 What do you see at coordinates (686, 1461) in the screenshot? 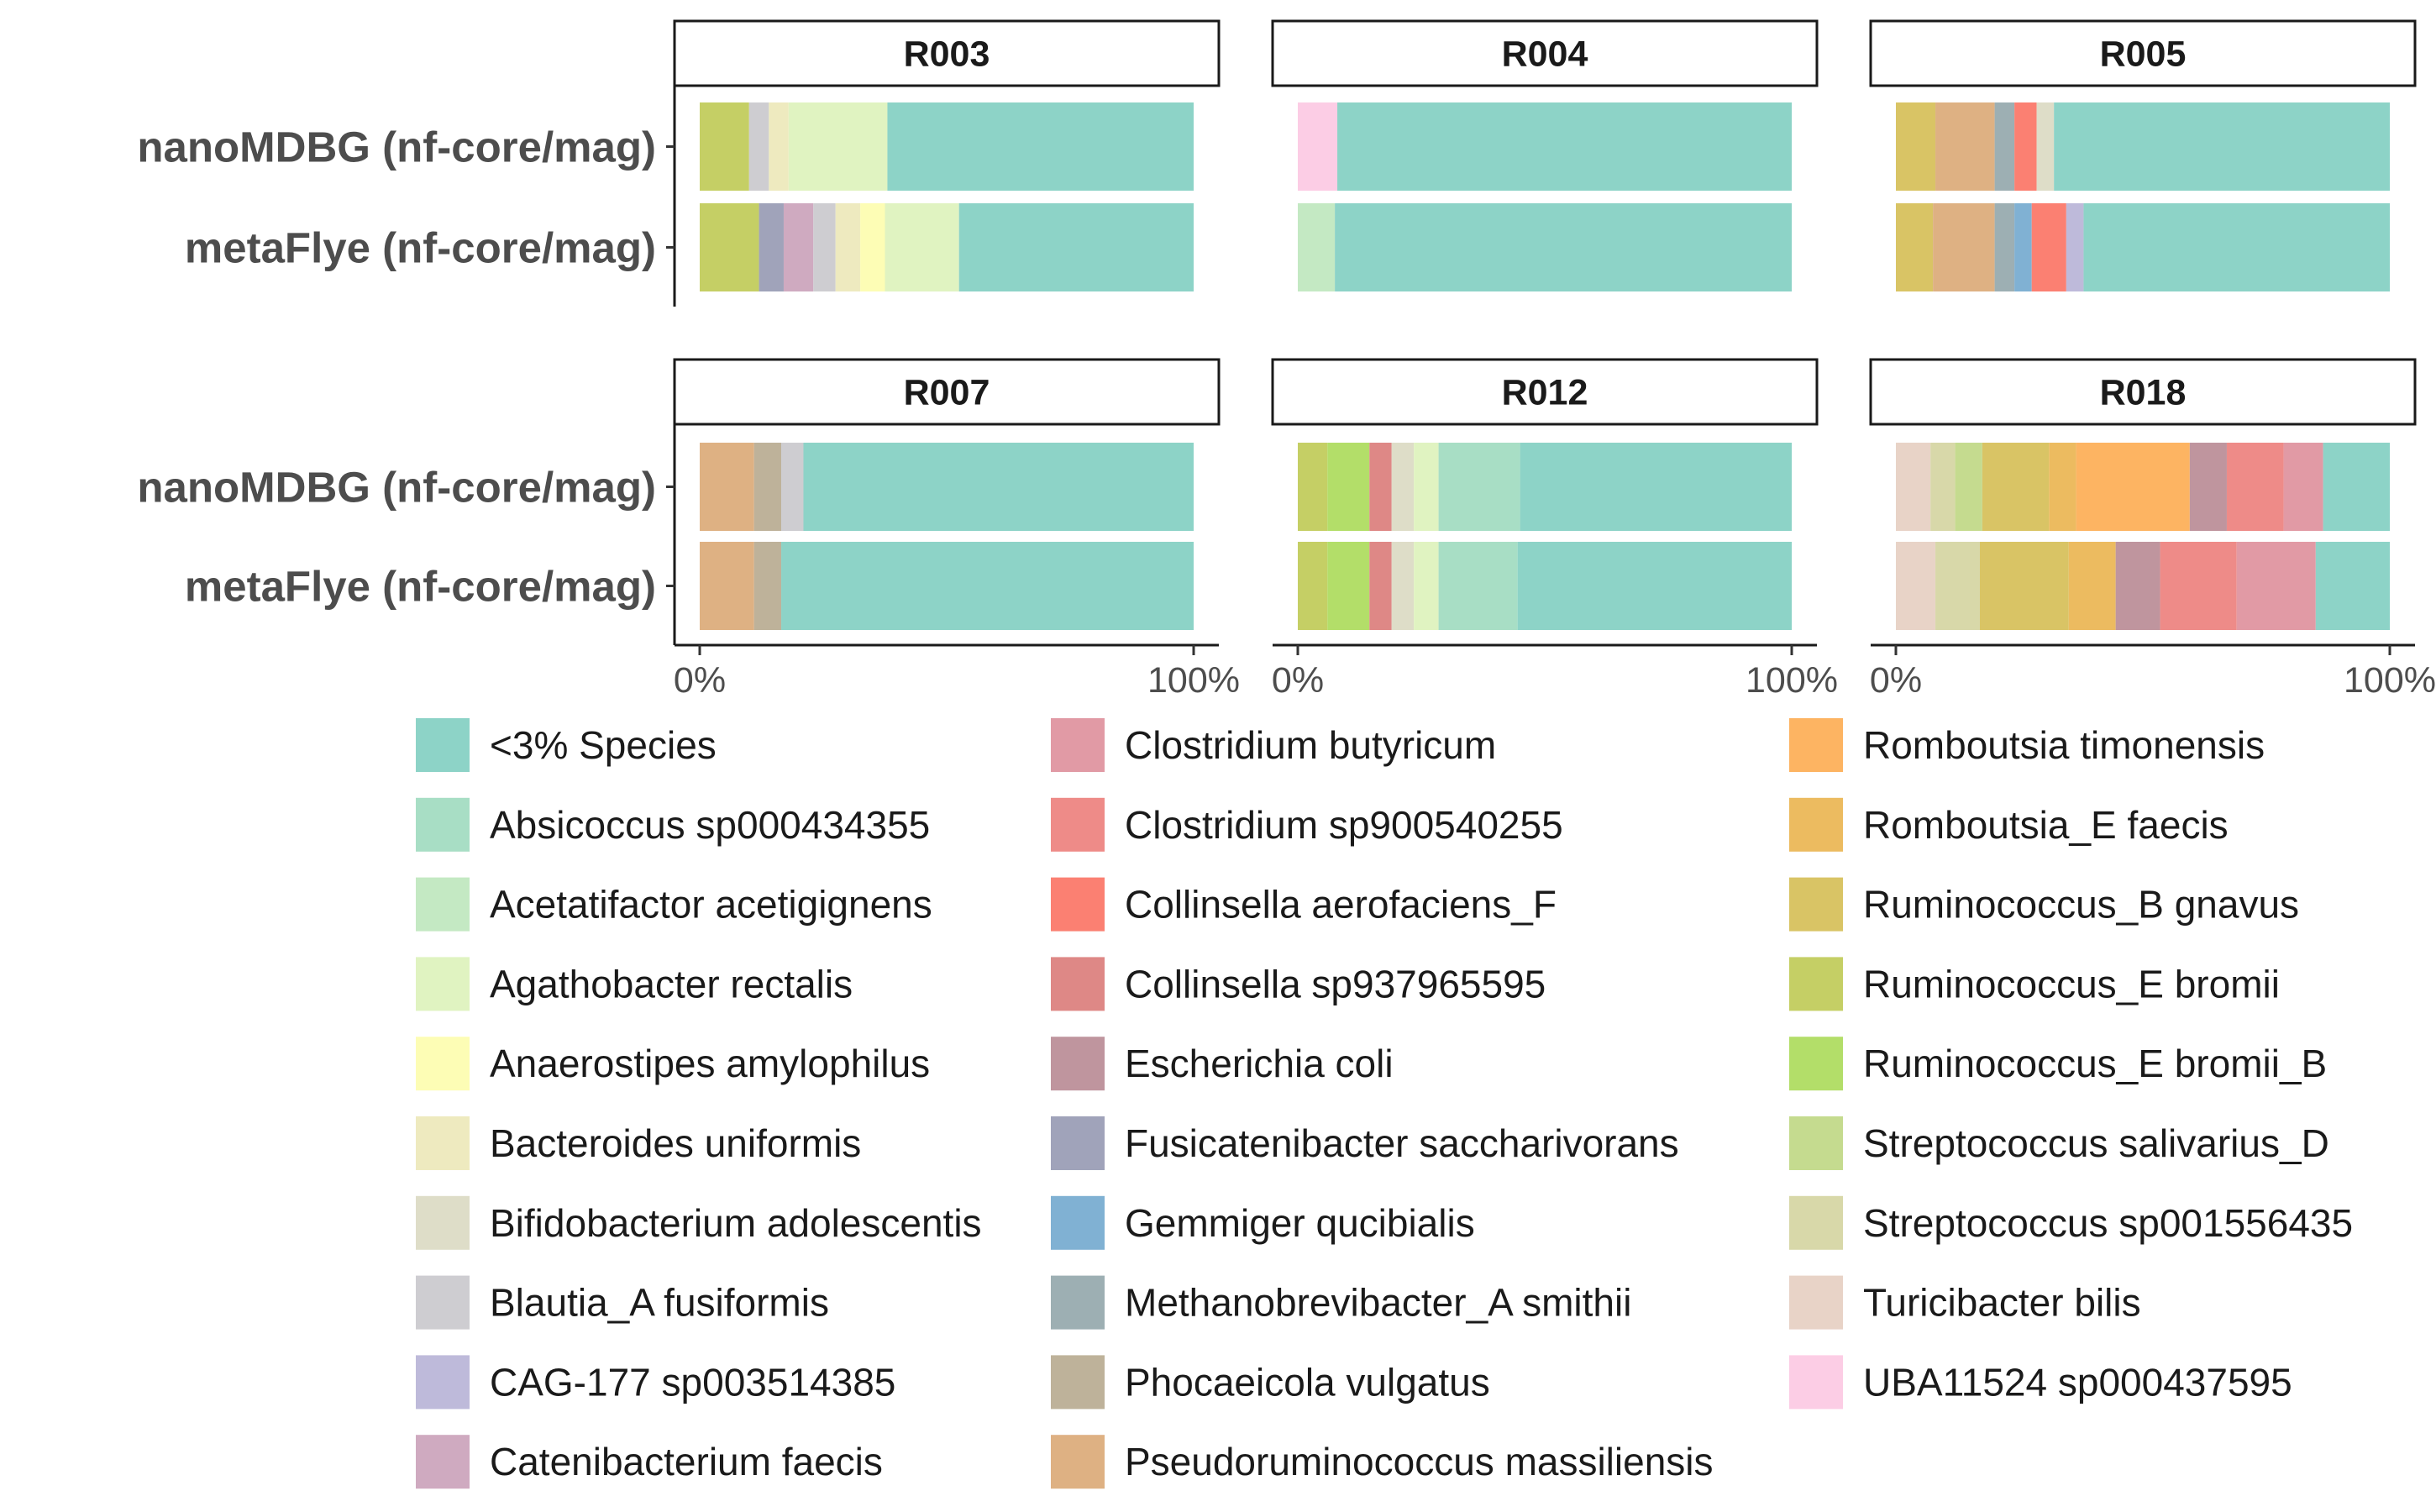
I see `legend-label: Catenibacterium faecis` at bounding box center [686, 1461].